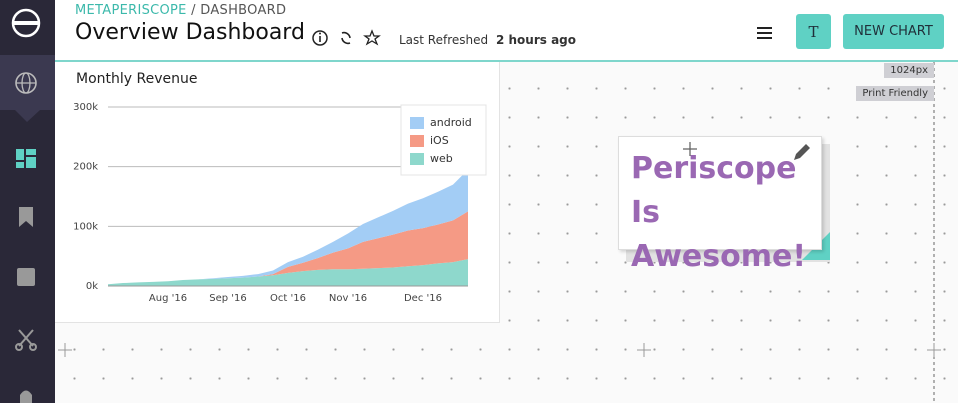 The image size is (958, 407). I want to click on text-widget: Periscope Is Awesome!, so click(720, 205).